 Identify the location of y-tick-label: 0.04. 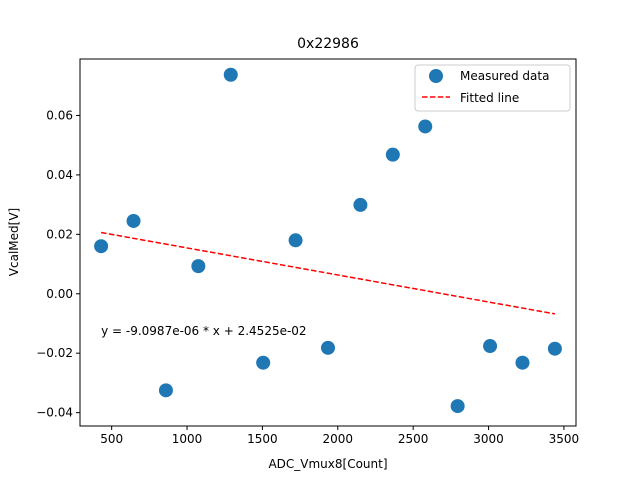
(59, 175).